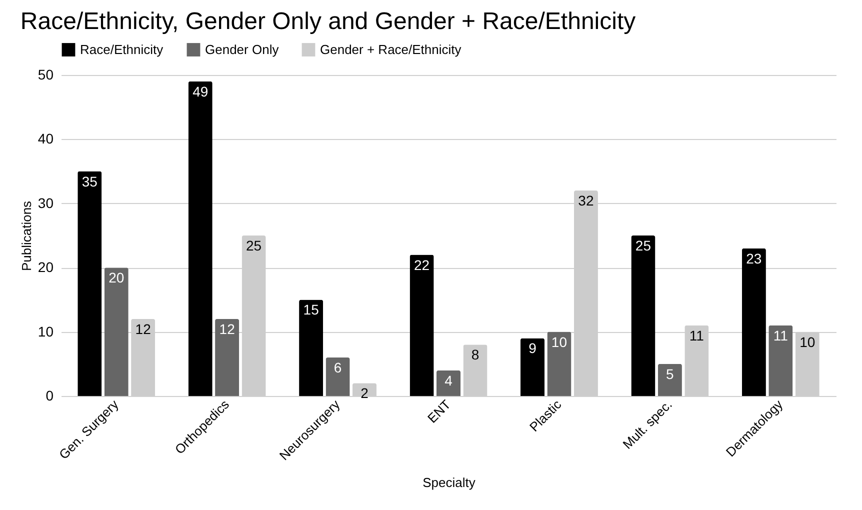 The height and width of the screenshot is (510, 862). What do you see at coordinates (754, 258) in the screenshot?
I see `data-label: 23` at bounding box center [754, 258].